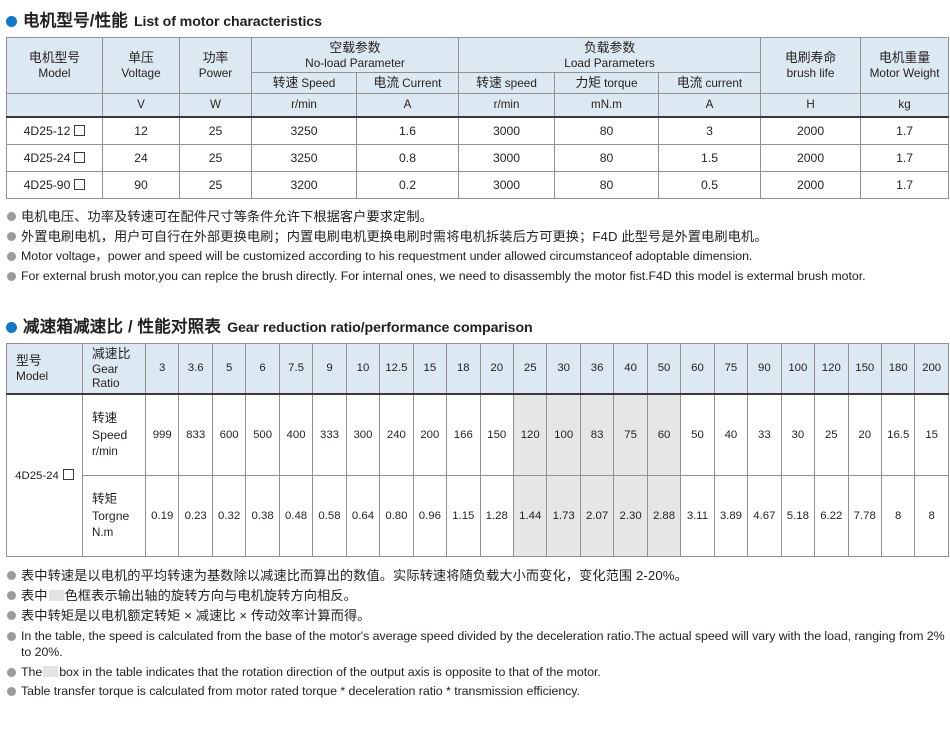 This screenshot has width=950, height=732. What do you see at coordinates (905, 105) in the screenshot?
I see `unit-motor-weight: kg` at bounding box center [905, 105].